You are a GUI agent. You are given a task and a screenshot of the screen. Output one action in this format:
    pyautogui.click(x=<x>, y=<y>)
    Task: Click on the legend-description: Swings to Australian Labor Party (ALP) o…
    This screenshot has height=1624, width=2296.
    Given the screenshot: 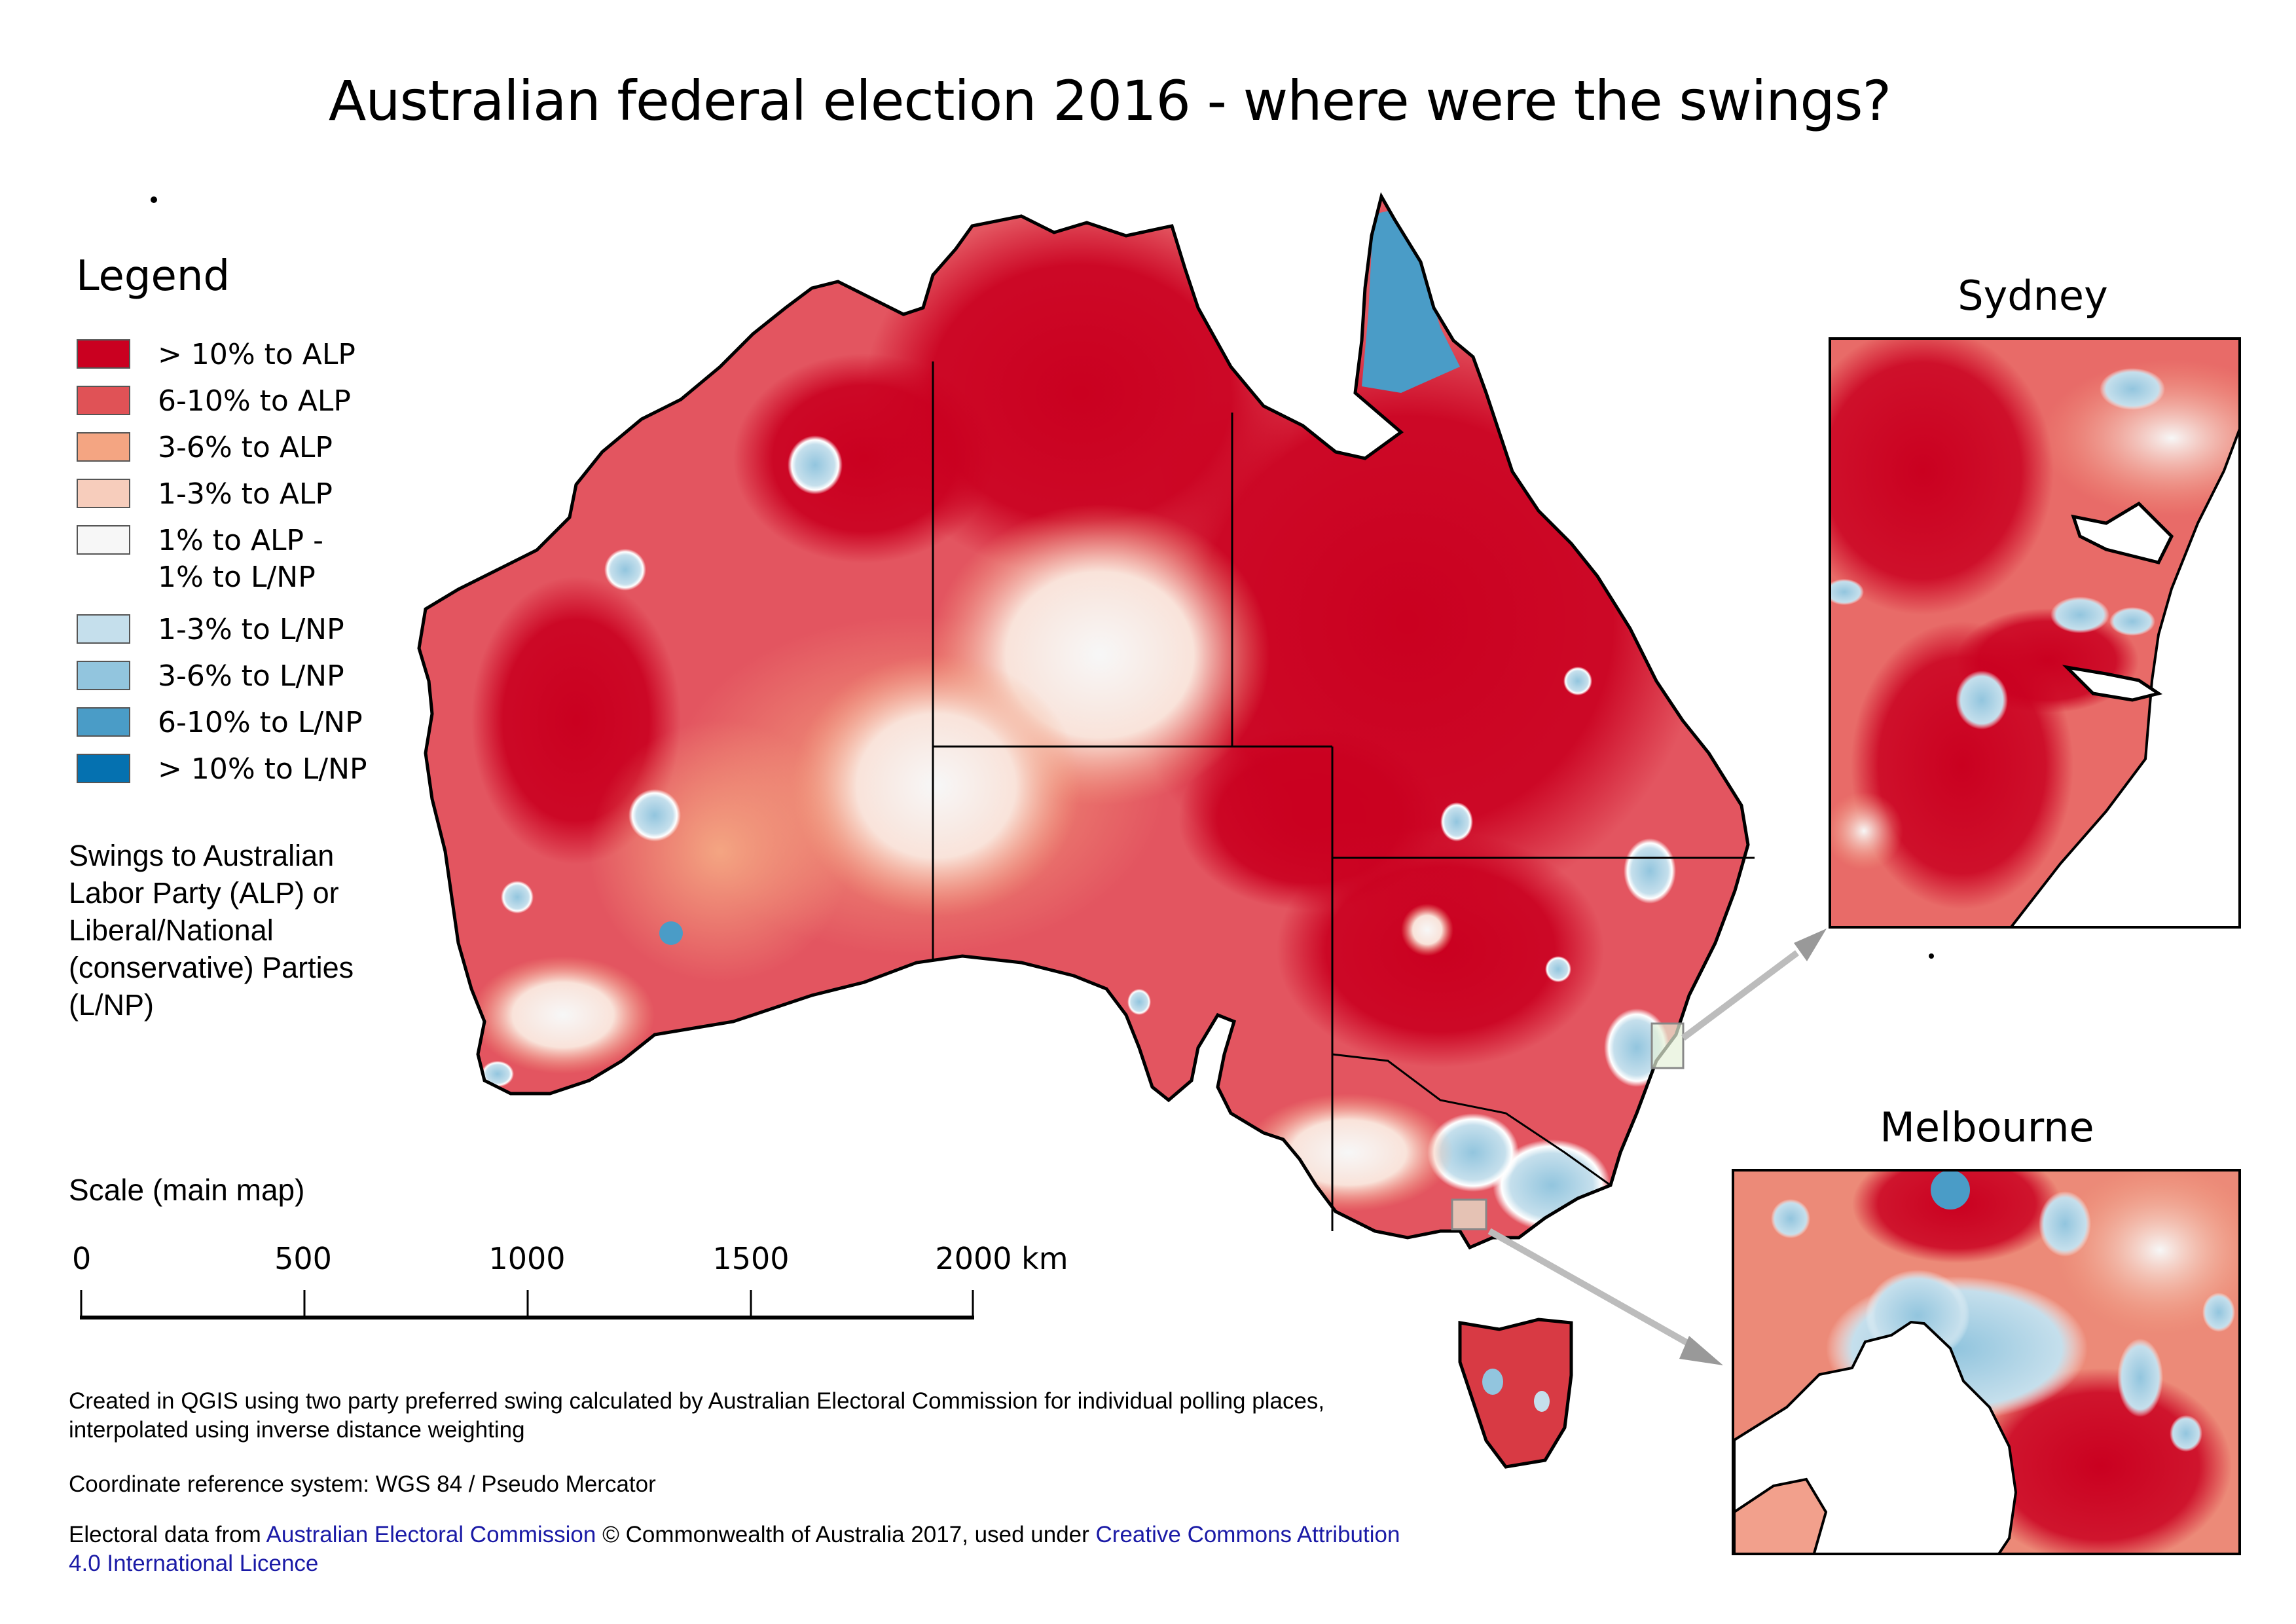 What is the action you would take?
    pyautogui.click(x=211, y=930)
    